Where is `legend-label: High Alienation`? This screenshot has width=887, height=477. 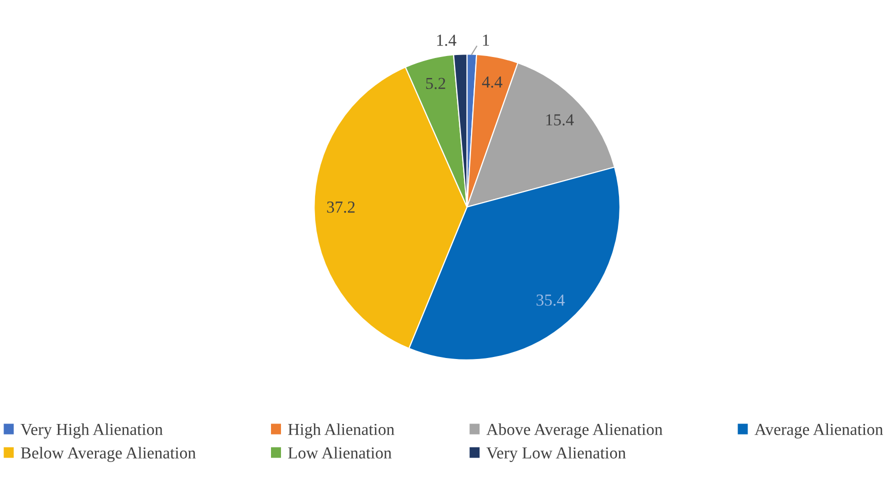
legend-label: High Alienation is located at coordinates (341, 431).